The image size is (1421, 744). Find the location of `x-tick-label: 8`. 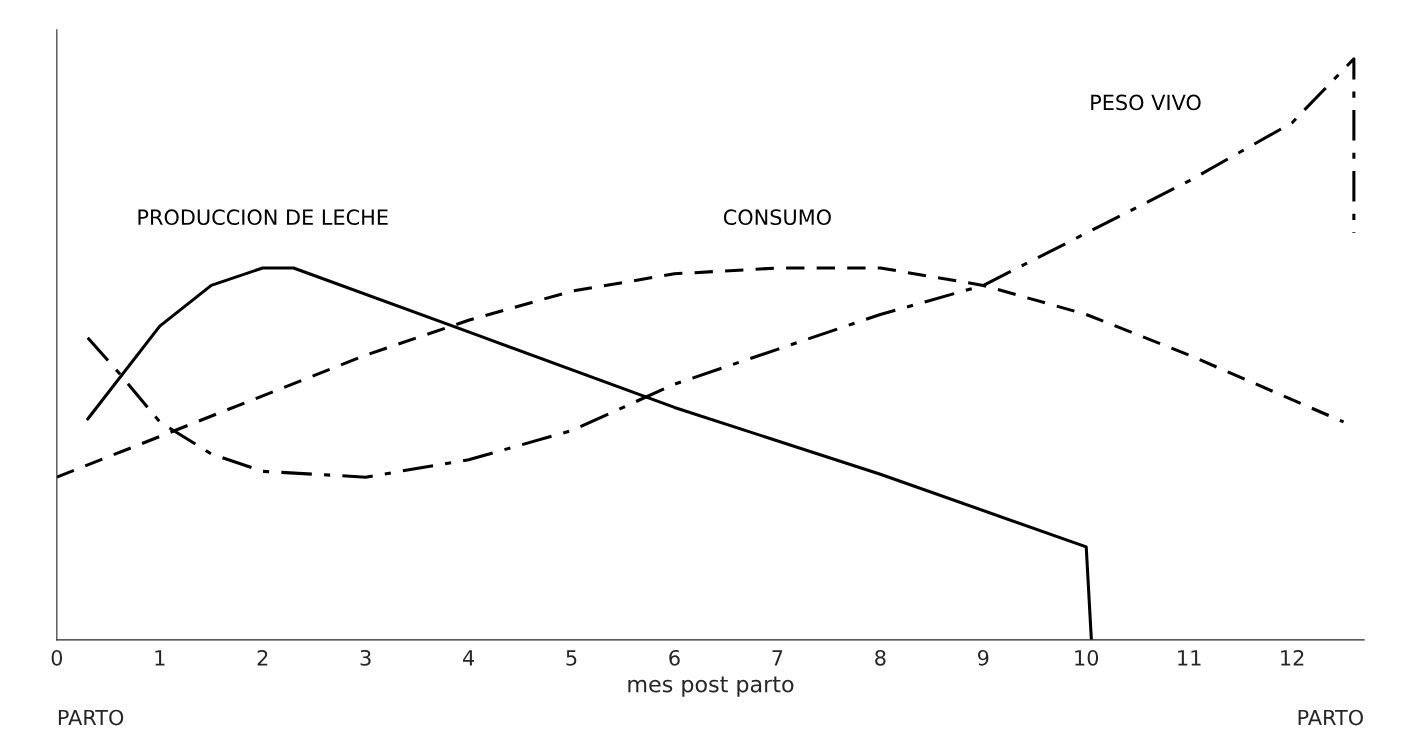

x-tick-label: 8 is located at coordinates (880, 657).